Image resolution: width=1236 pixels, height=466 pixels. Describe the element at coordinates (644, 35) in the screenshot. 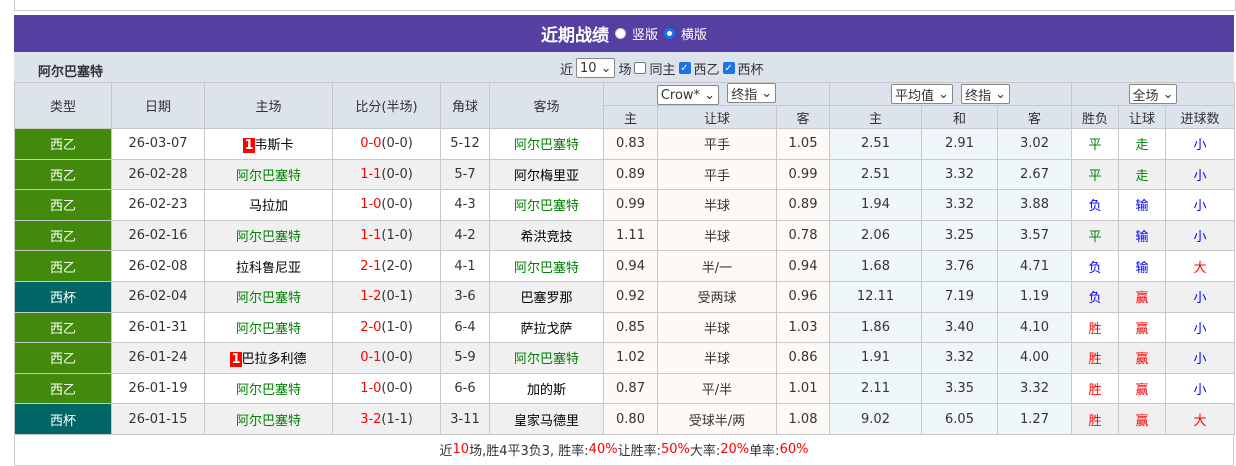

I see `vertical-view-label: 竖版` at that location.